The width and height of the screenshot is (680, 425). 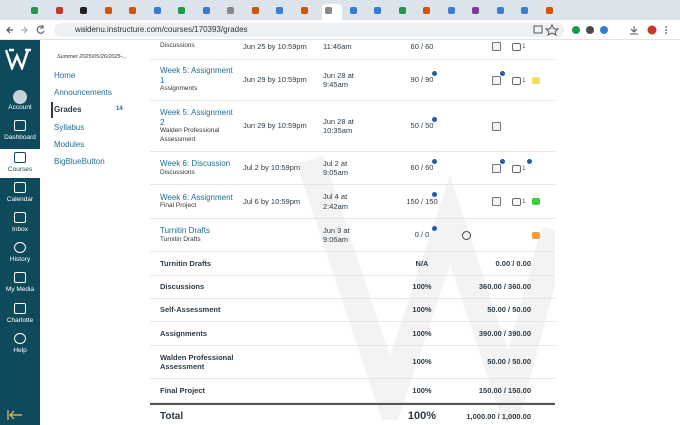 What do you see at coordinates (344, 49) in the screenshot?
I see `submitted-cell: 11:46am` at bounding box center [344, 49].